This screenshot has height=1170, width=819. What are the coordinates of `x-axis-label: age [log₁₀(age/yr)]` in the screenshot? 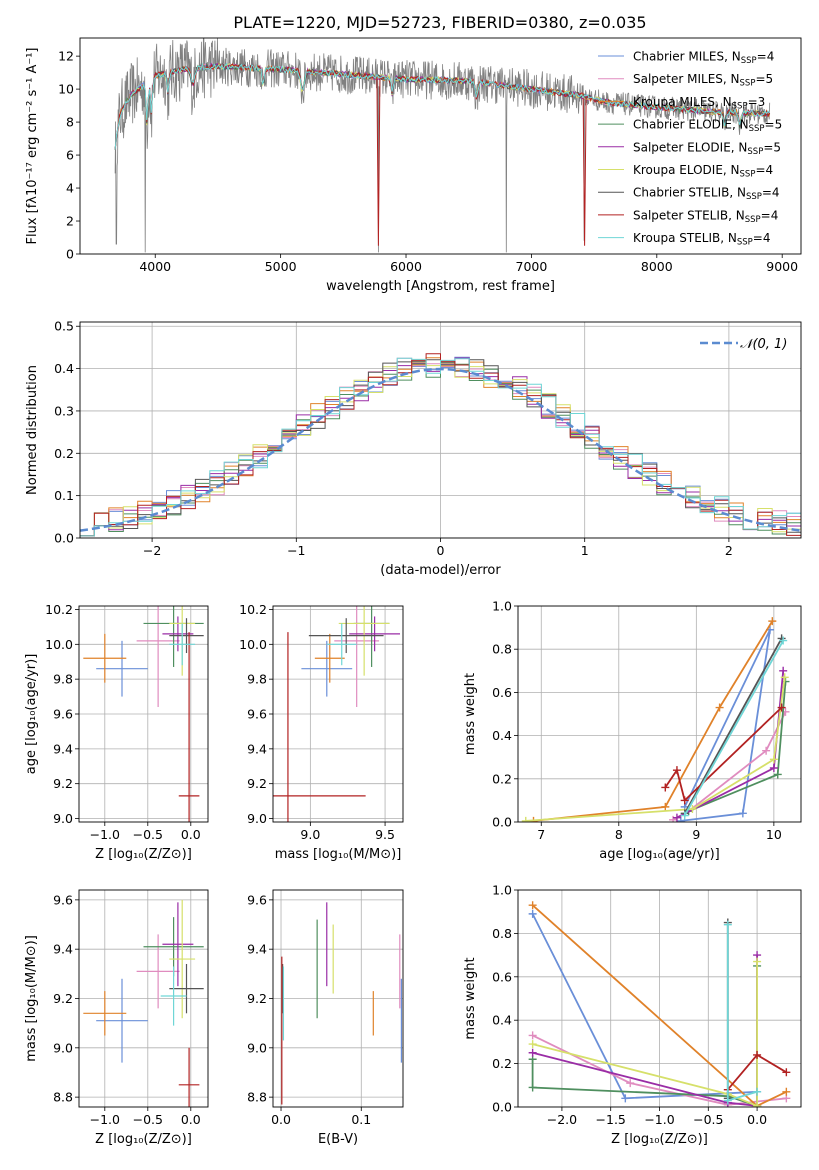 It's located at (659, 854).